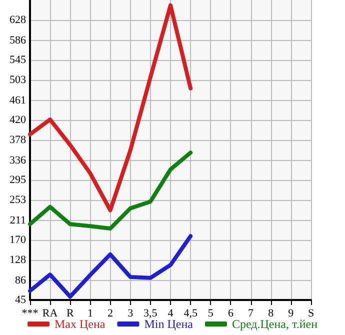 Image resolution: width=345 pixels, height=335 pixels. What do you see at coordinates (18, 80) in the screenshot?
I see `y-tick-label: 503` at bounding box center [18, 80].